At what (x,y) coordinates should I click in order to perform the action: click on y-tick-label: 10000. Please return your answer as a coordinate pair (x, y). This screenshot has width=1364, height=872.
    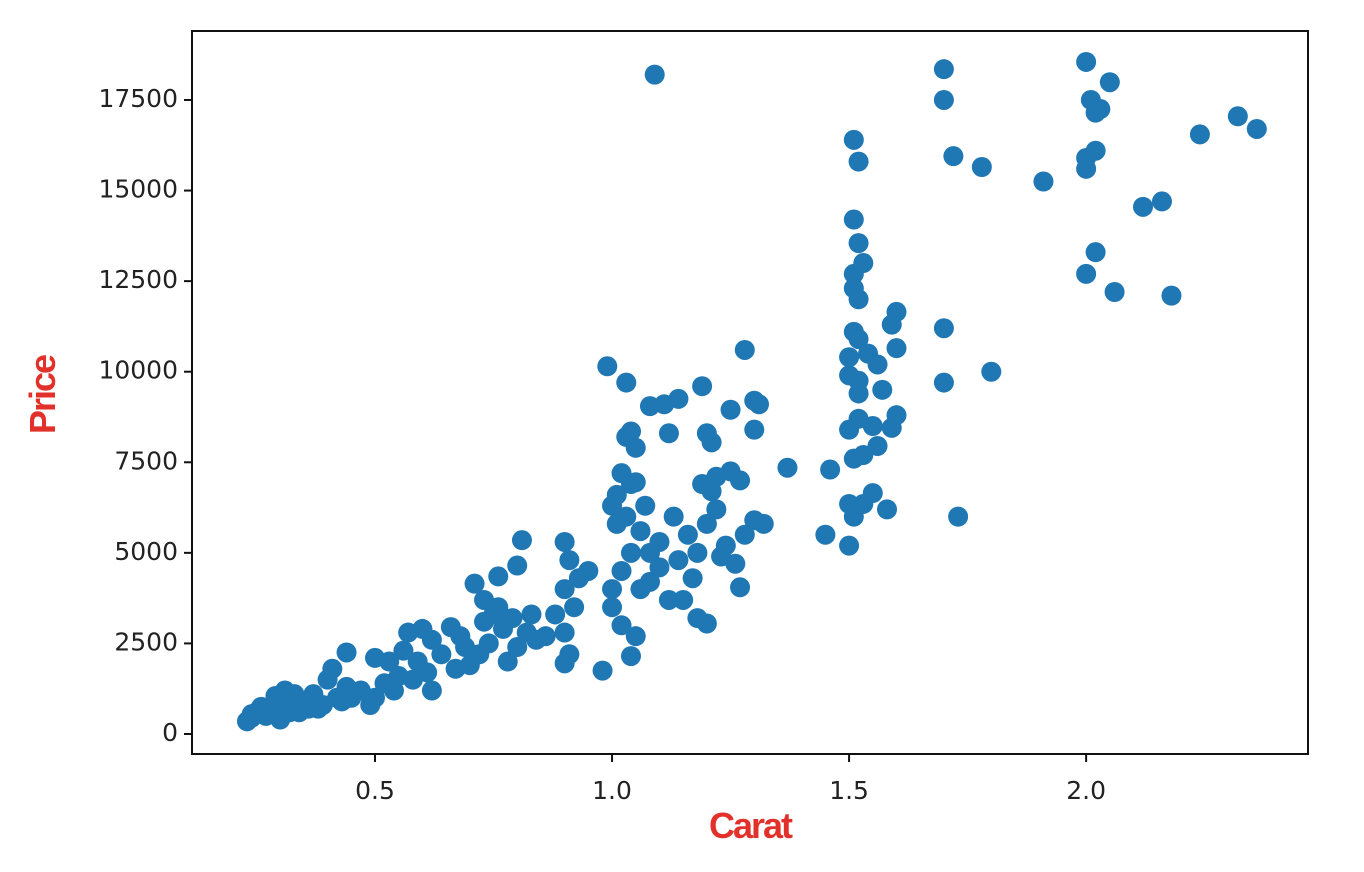
    Looking at the image, I should click on (138, 370).